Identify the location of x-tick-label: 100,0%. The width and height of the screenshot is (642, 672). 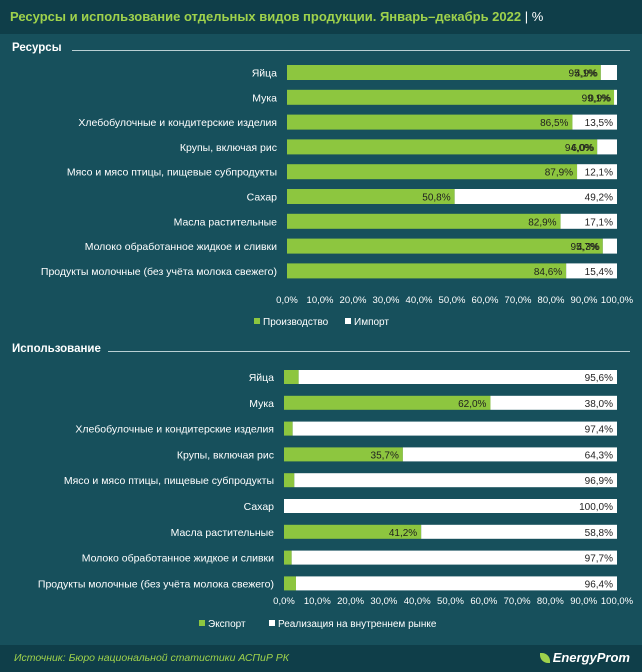
(617, 601).